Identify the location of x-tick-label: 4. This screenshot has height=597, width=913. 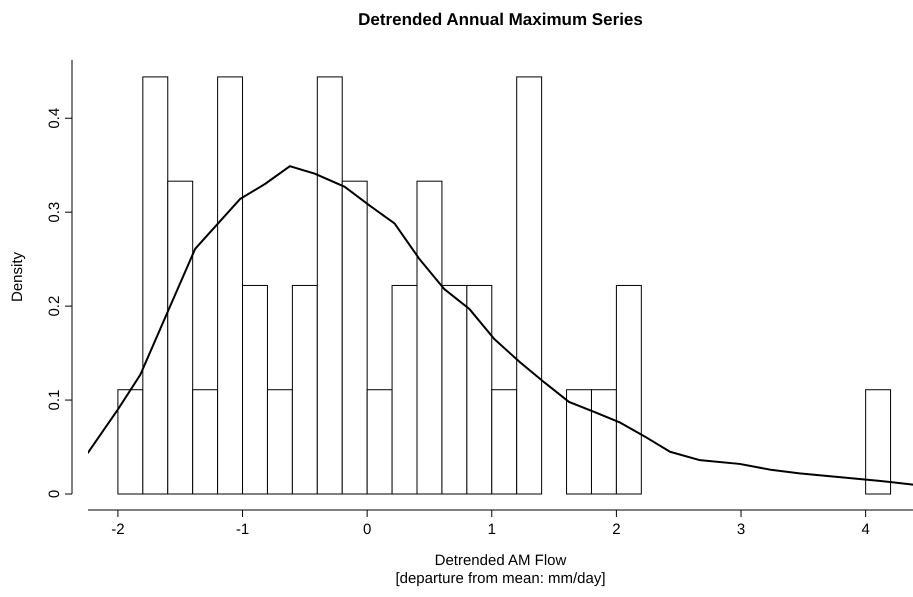
(865, 529).